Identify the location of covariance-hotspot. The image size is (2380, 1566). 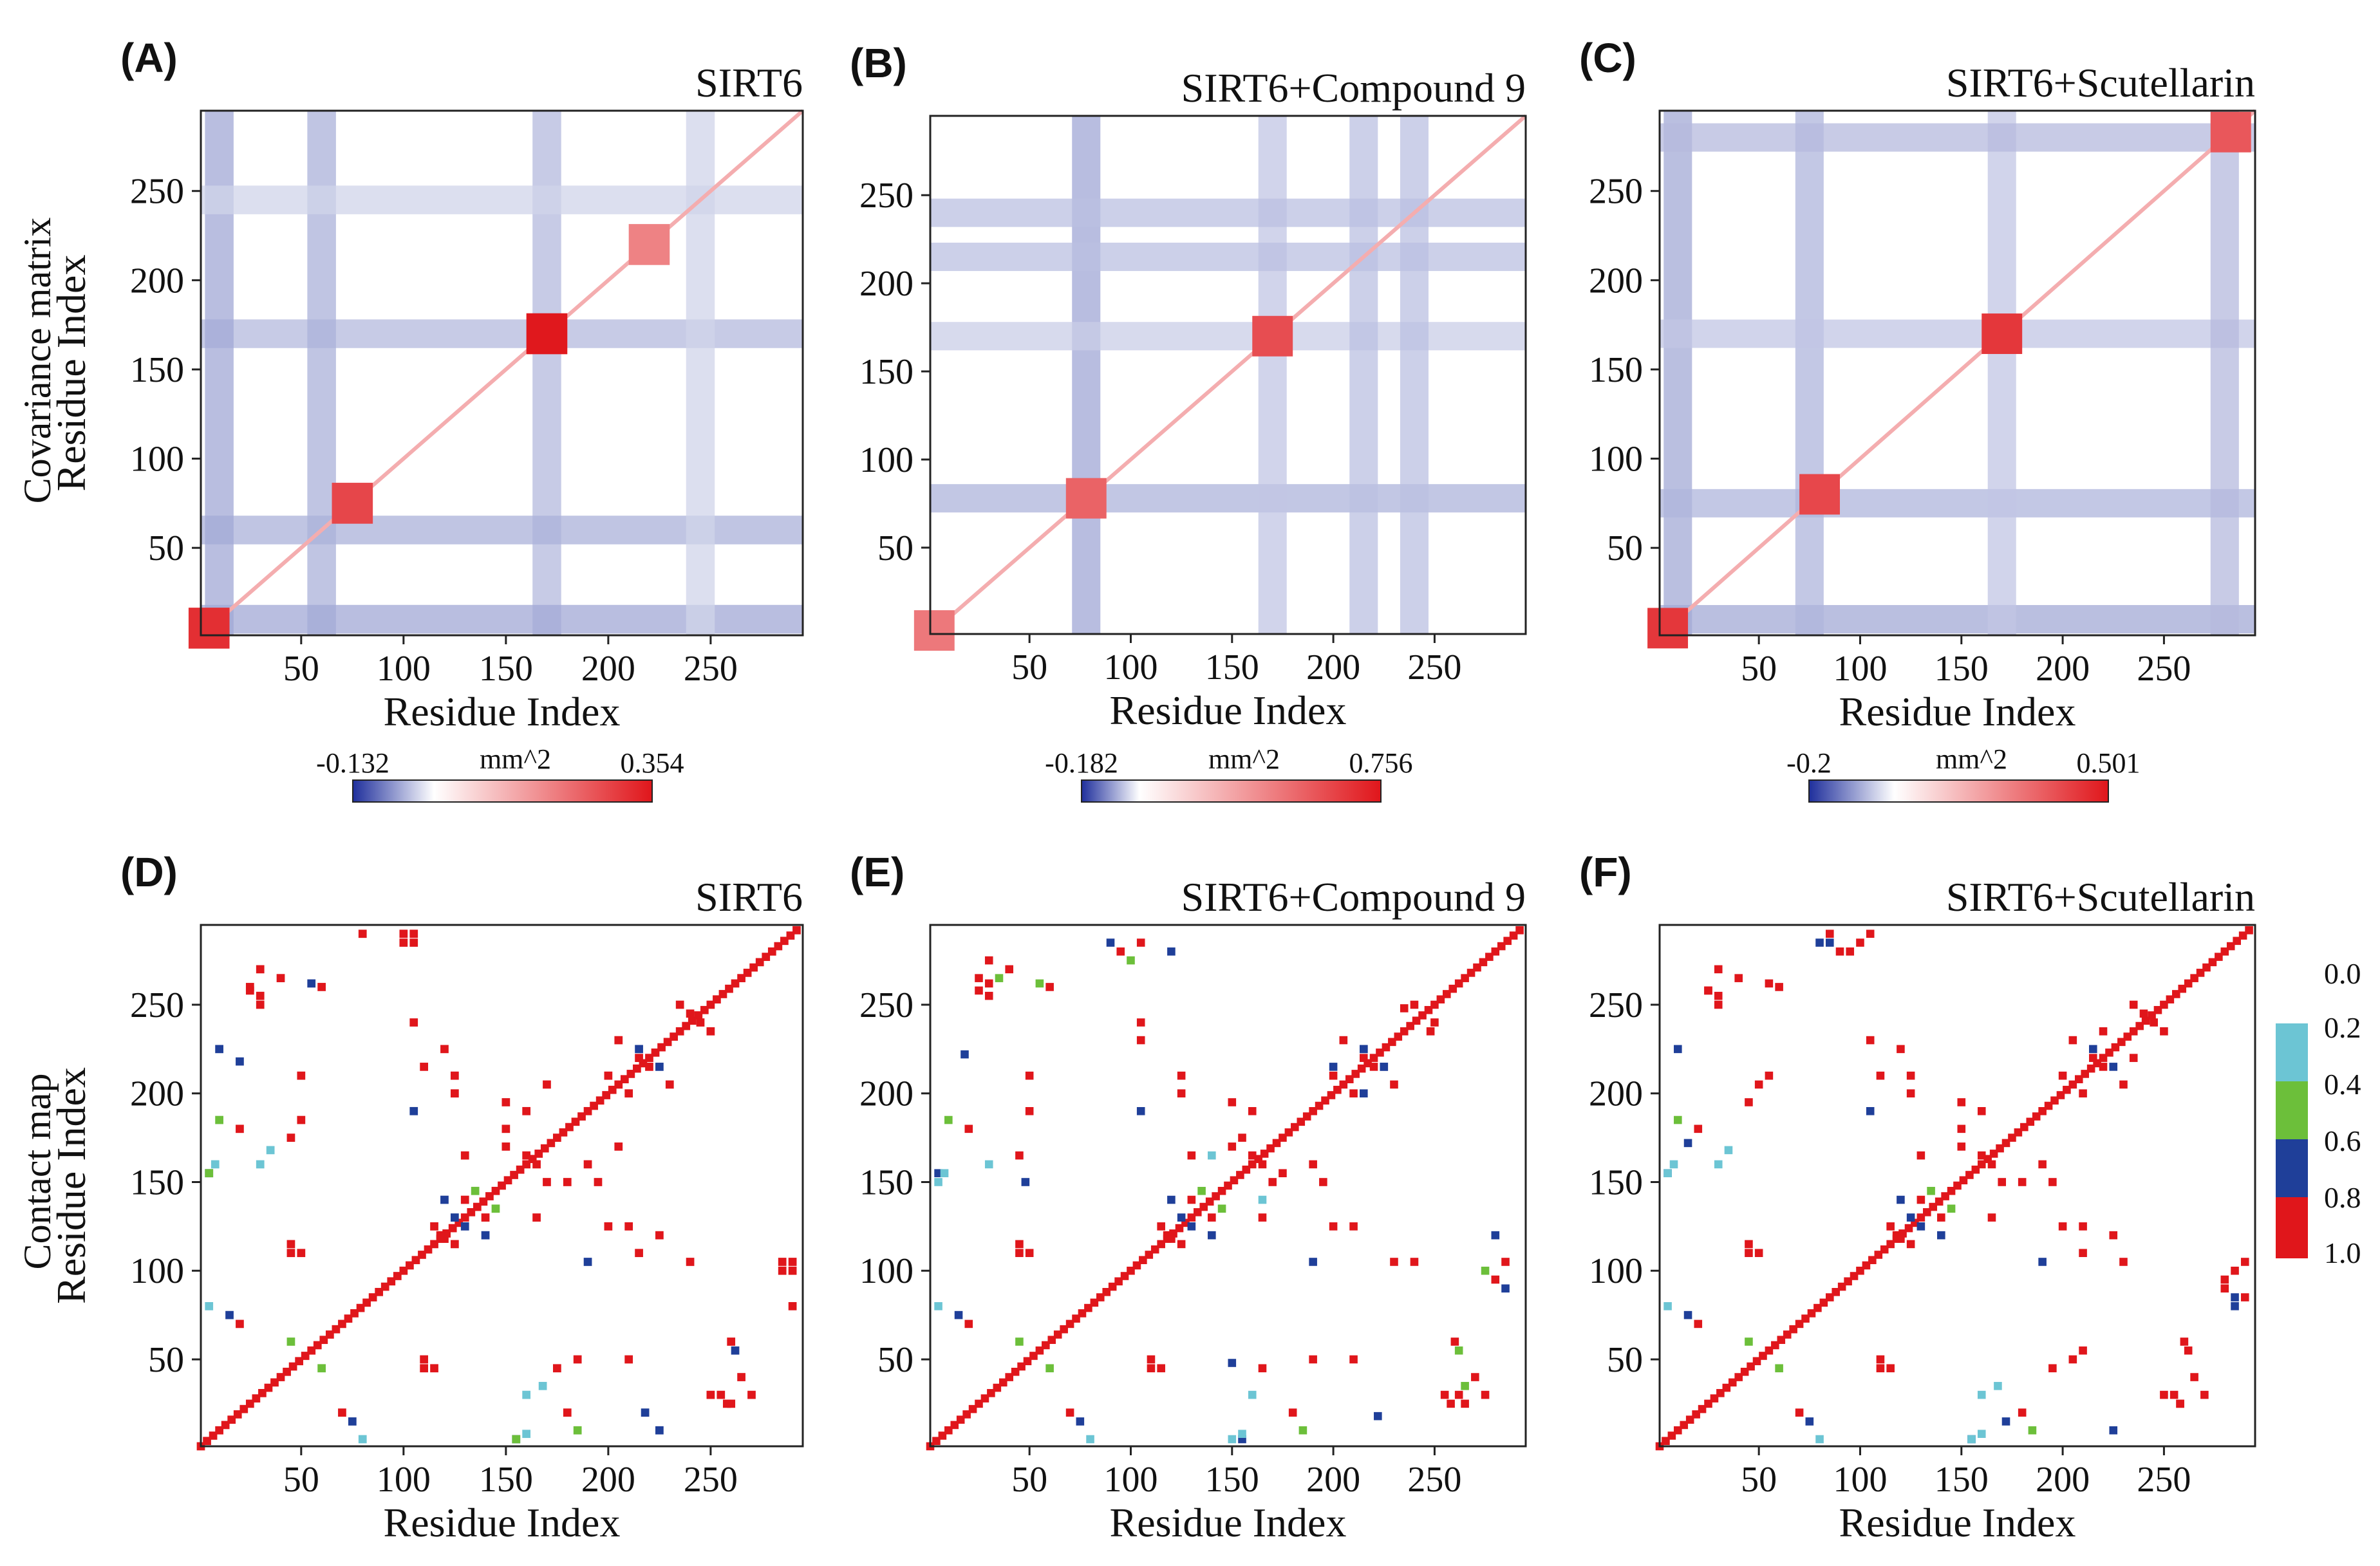
(1086, 498).